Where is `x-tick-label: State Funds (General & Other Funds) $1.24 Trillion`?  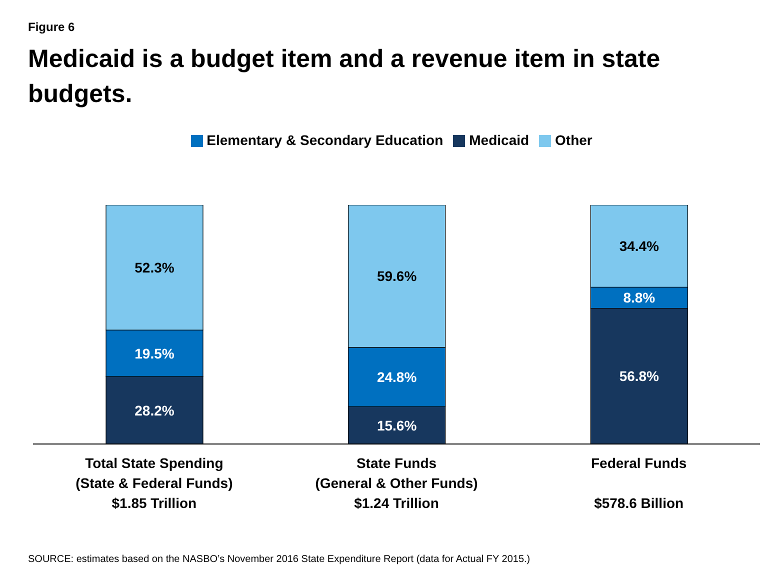
x-tick-label: State Funds (General & Other Funds) $1.24 Trillion is located at coordinates (396, 483).